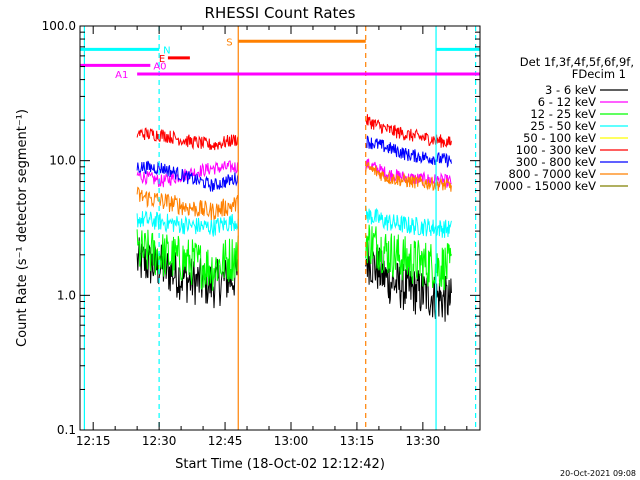 Image resolution: width=640 pixels, height=480 pixels. I want to click on state-bar-label-E: E, so click(162, 59).